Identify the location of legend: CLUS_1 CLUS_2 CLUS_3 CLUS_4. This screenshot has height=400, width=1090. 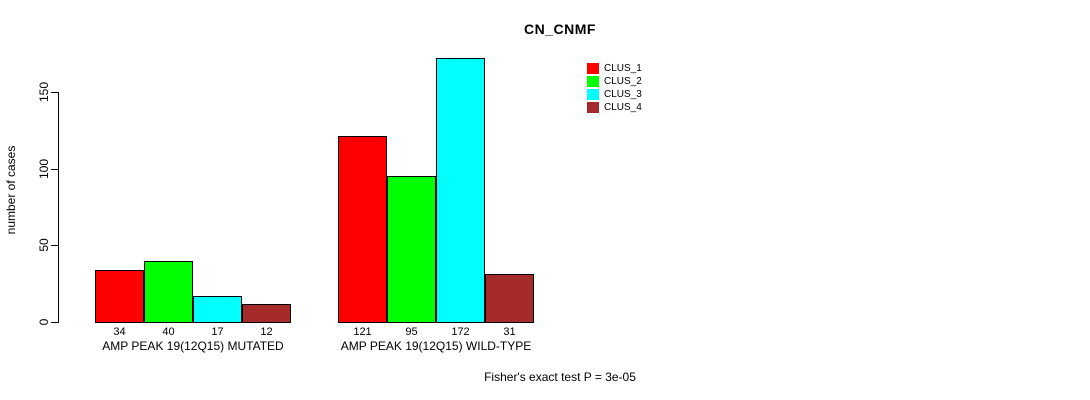
(614, 88).